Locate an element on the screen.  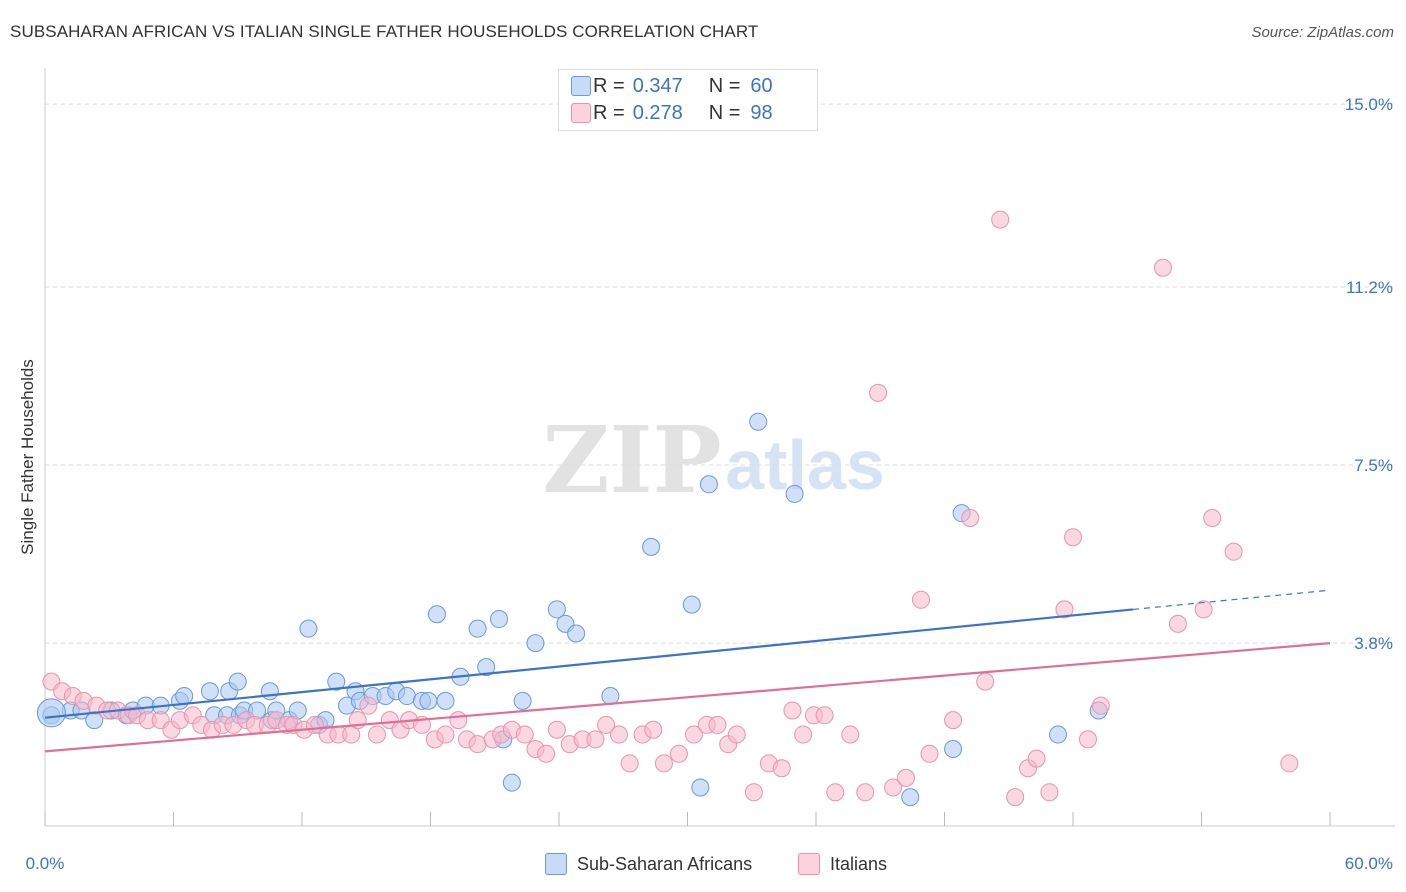
bottom-legend-label: Italians is located at coordinates (859, 863).